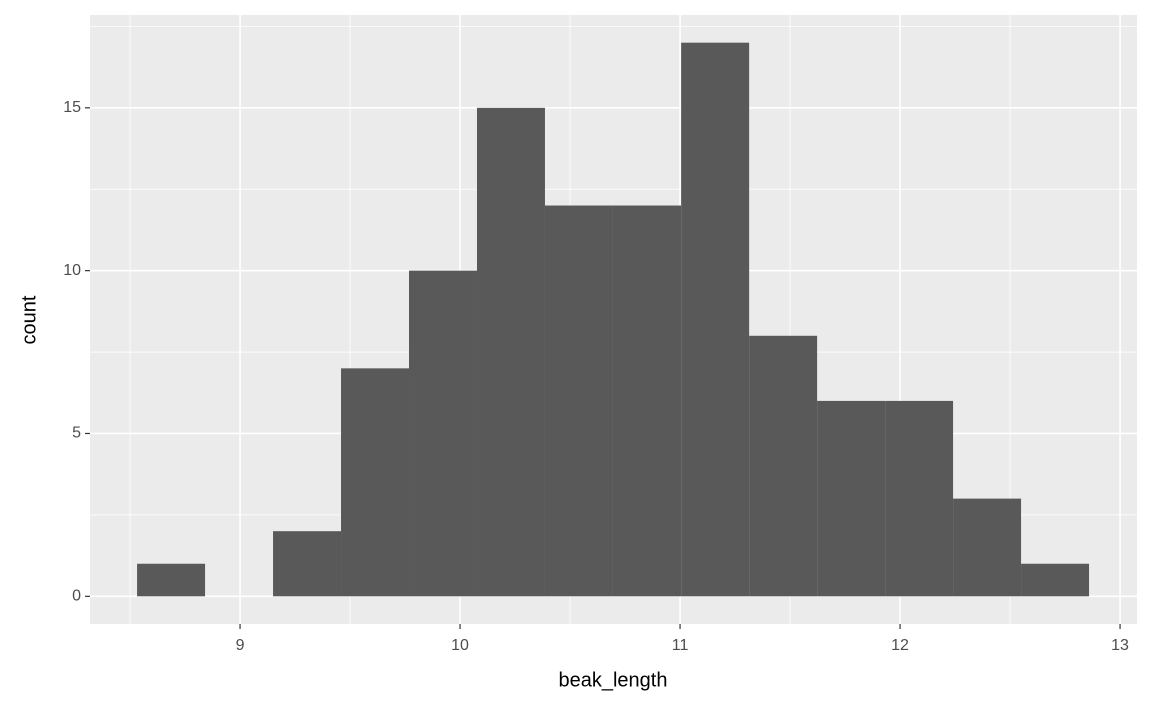 The image size is (1152, 716). Describe the element at coordinates (72, 107) in the screenshot. I see `y-tick-label: 15` at that location.